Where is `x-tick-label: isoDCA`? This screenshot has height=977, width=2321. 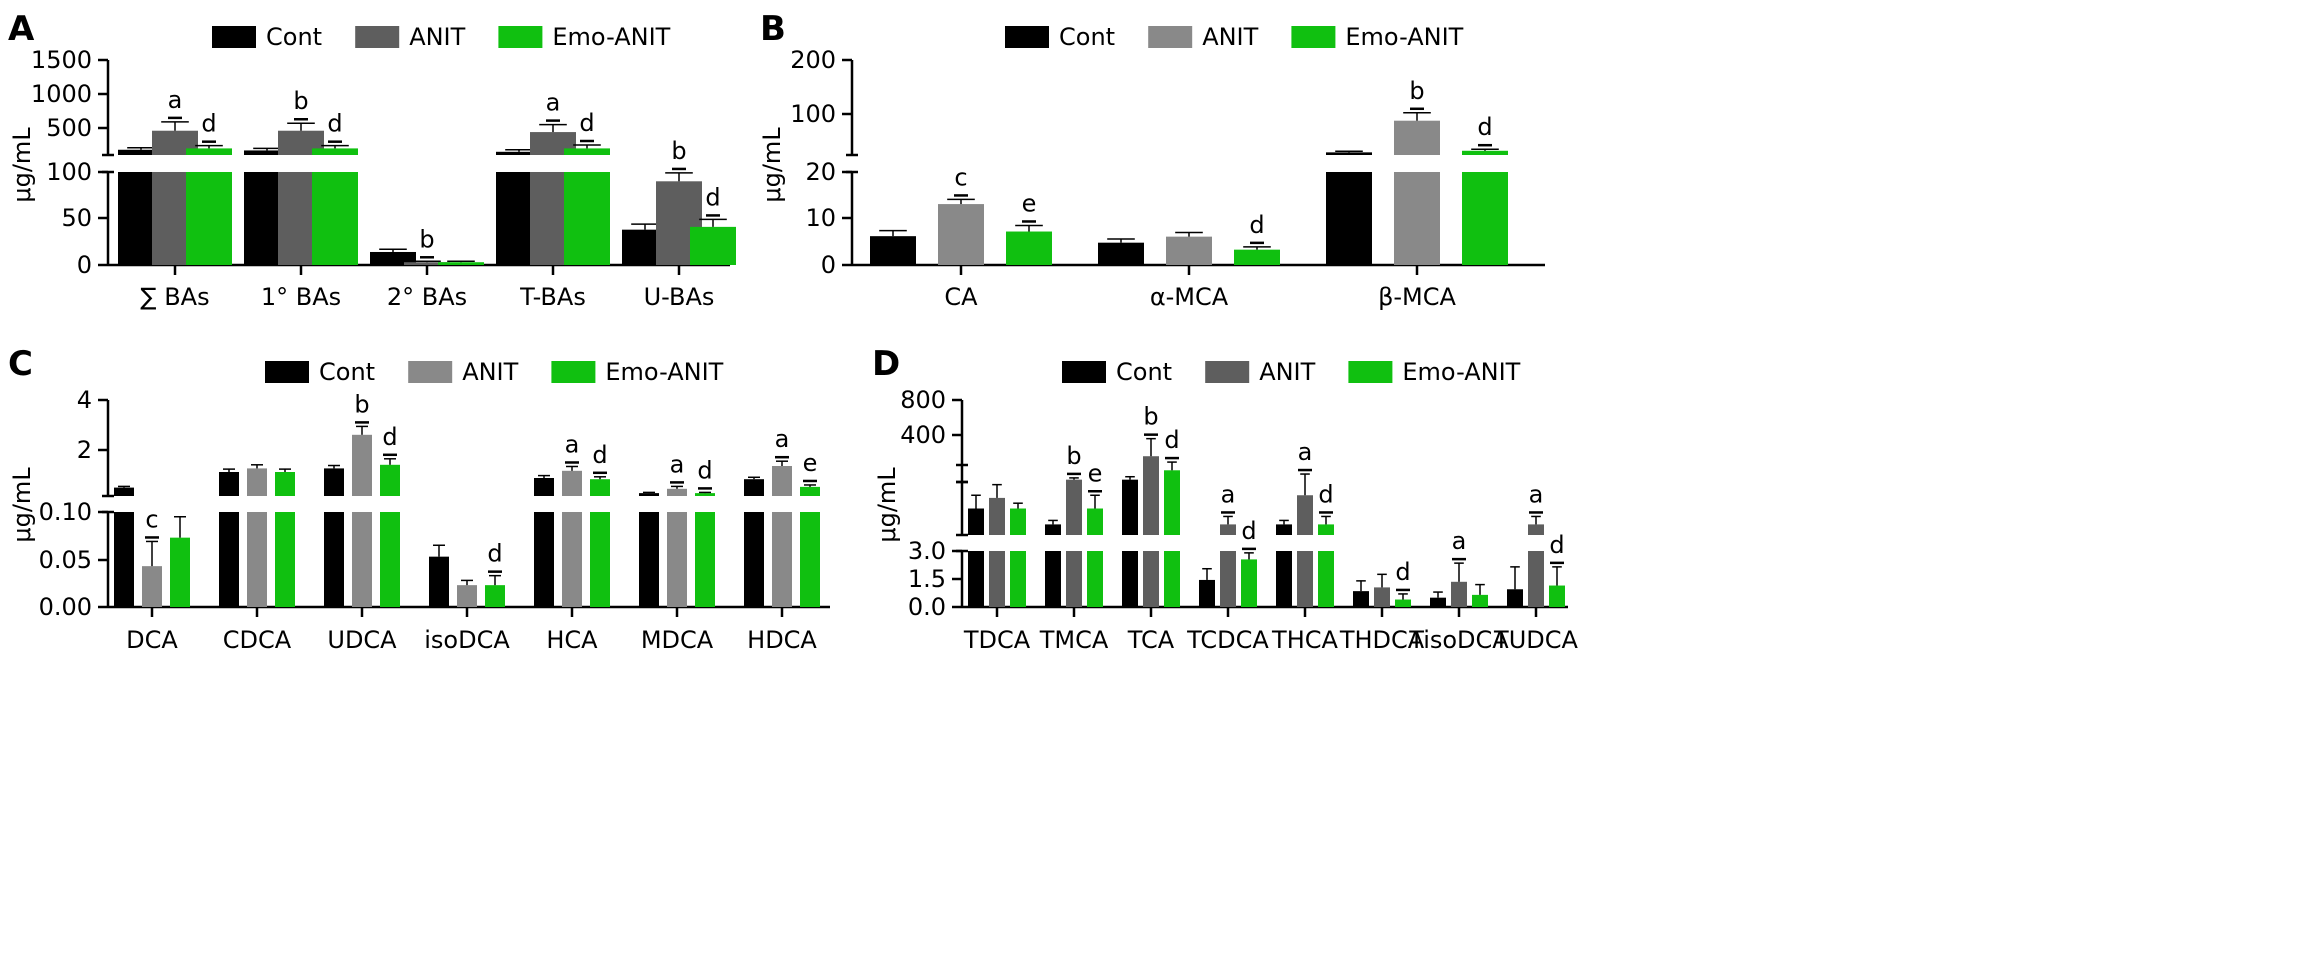
x-tick-label: isoDCA is located at coordinates (467, 640).